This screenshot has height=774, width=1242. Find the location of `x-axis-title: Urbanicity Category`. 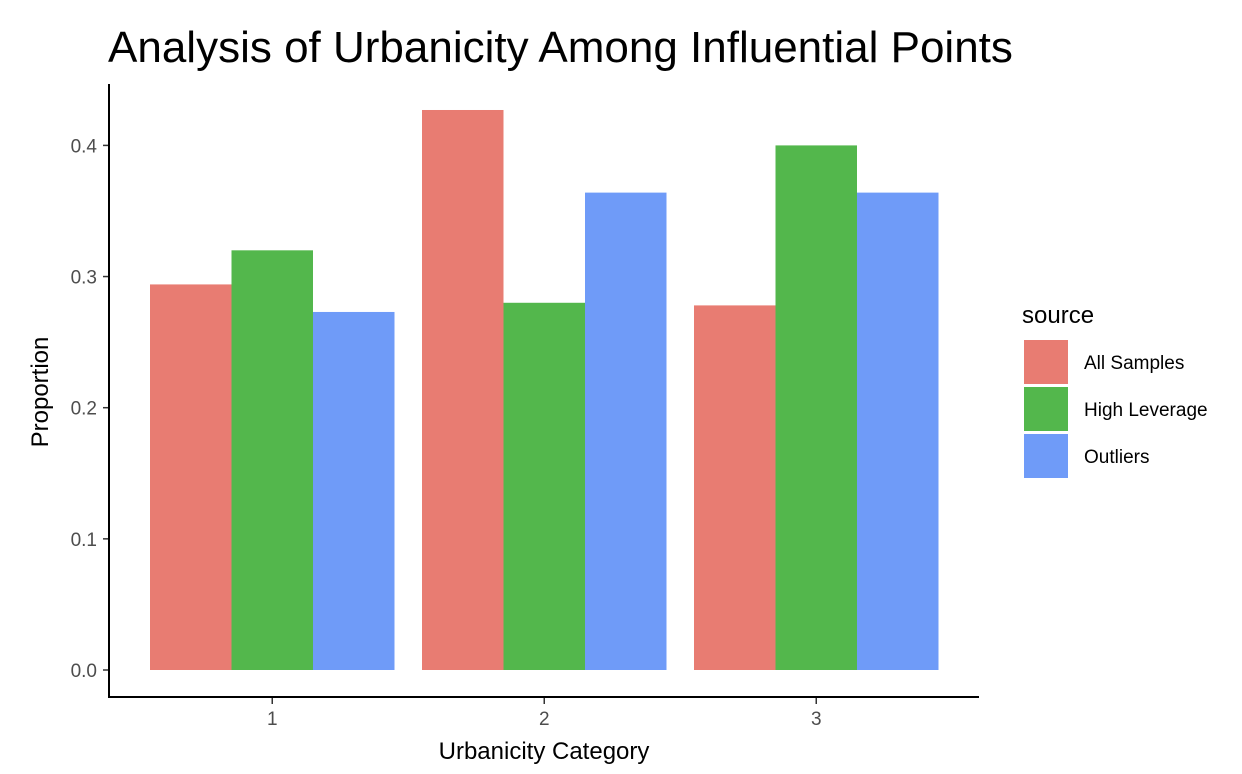

x-axis-title: Urbanicity Category is located at coordinates (544, 751).